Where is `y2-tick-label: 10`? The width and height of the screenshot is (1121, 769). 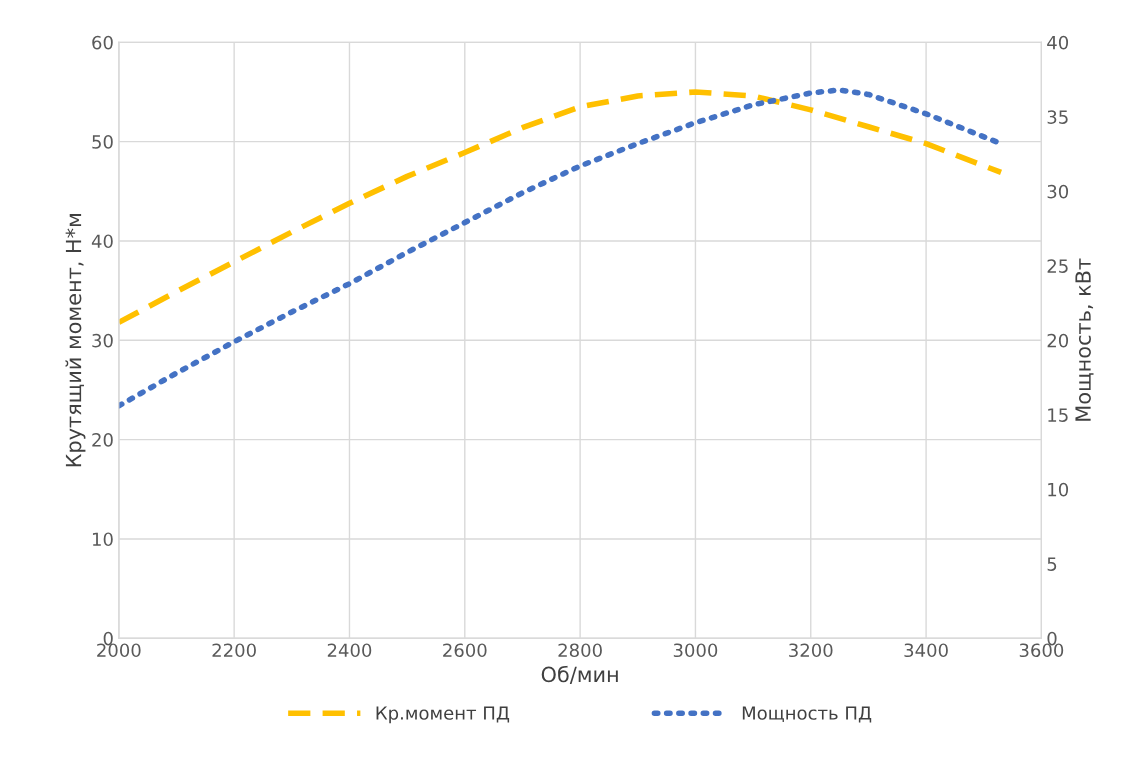
y2-tick-label: 10 is located at coordinates (1058, 489).